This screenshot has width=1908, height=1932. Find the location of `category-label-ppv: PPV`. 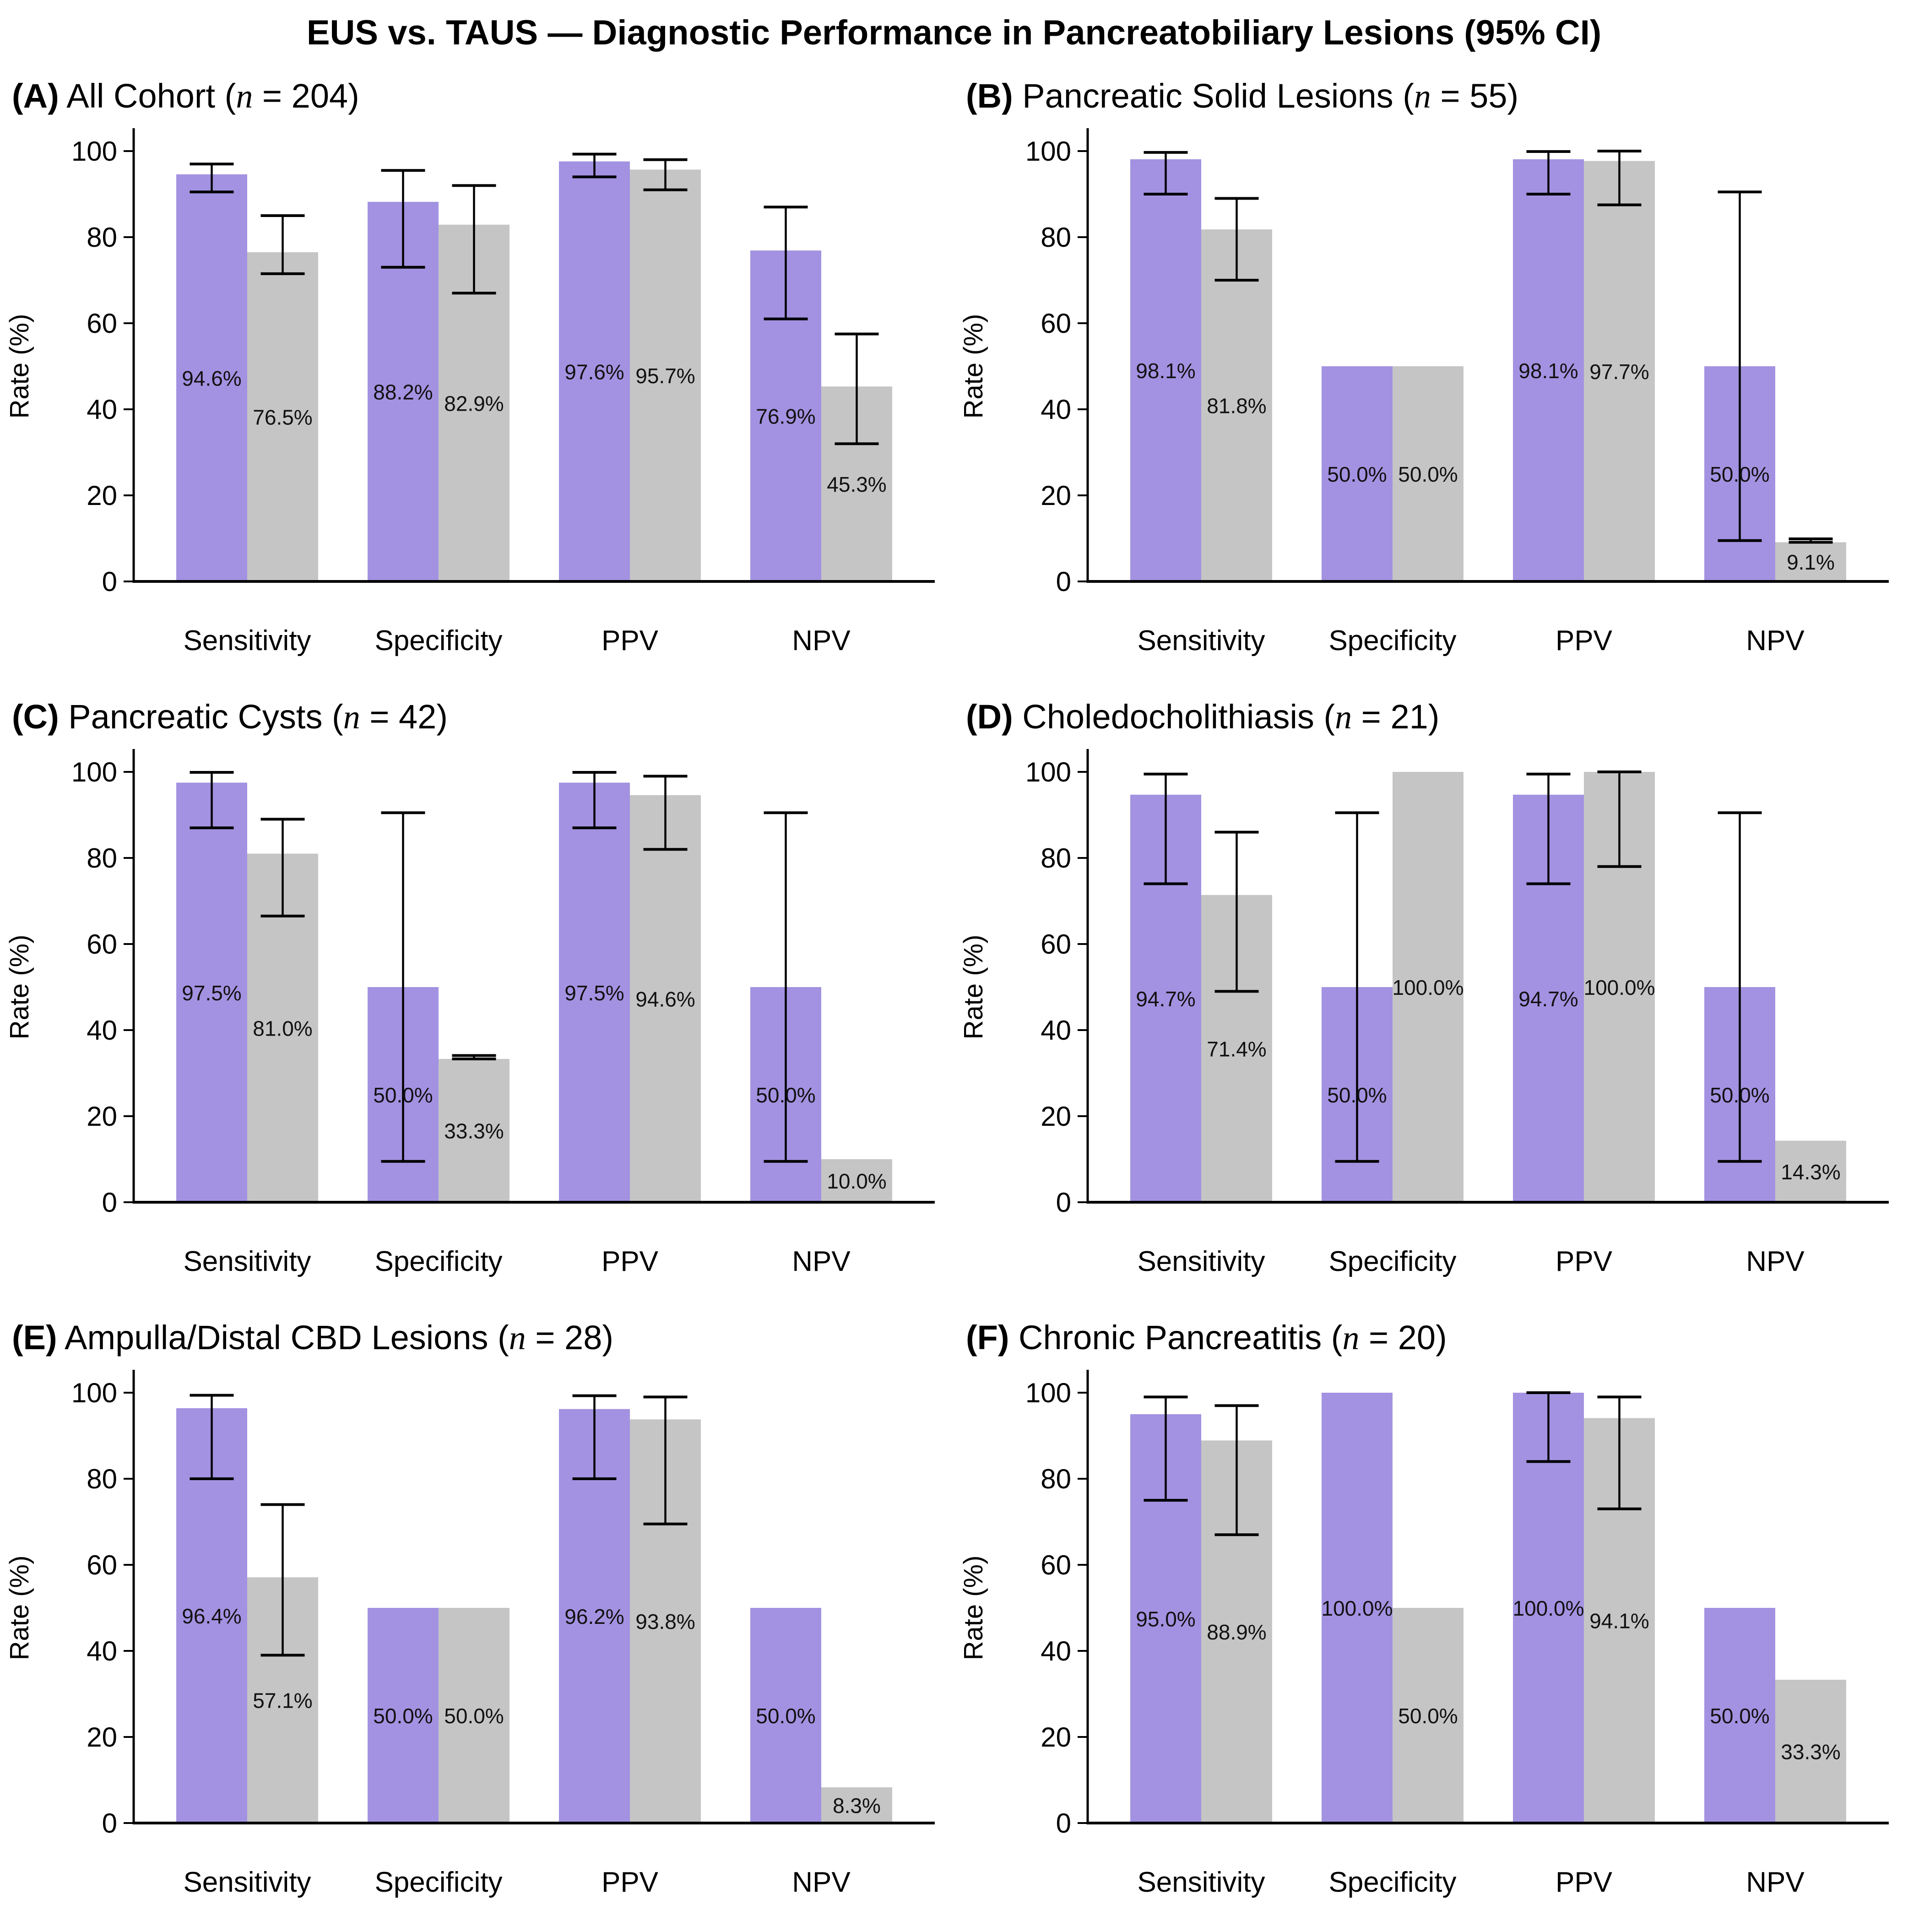

category-label-ppv: PPV is located at coordinates (631, 1261).